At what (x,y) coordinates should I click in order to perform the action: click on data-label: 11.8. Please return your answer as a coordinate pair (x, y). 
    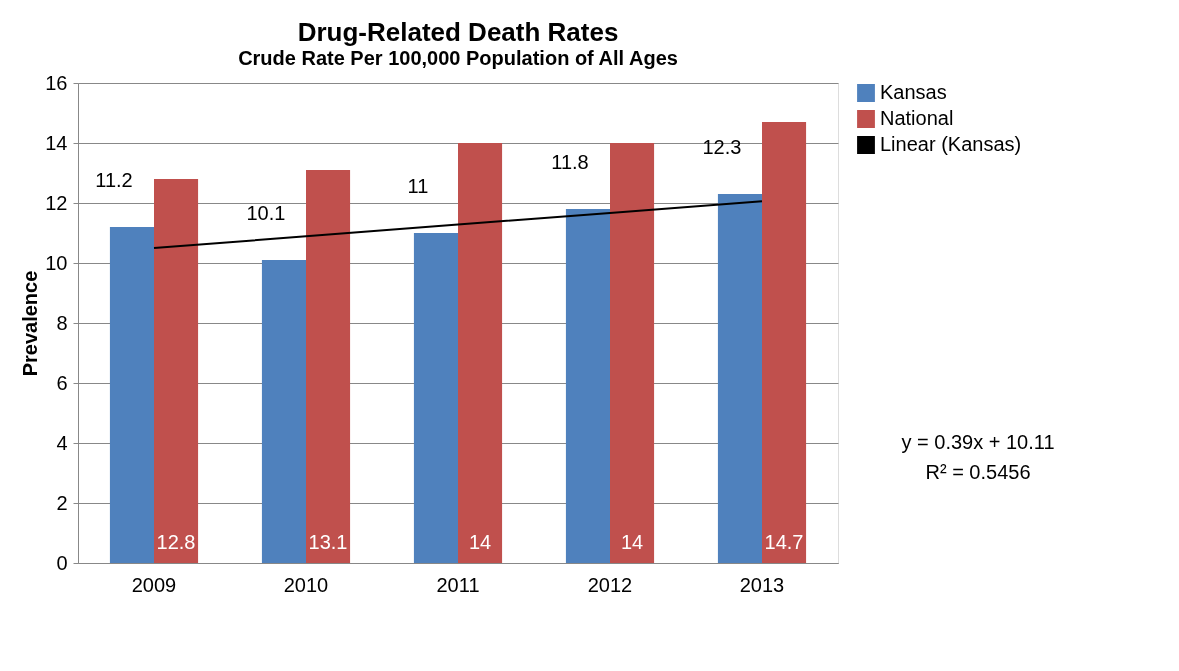
    Looking at the image, I should click on (570, 162).